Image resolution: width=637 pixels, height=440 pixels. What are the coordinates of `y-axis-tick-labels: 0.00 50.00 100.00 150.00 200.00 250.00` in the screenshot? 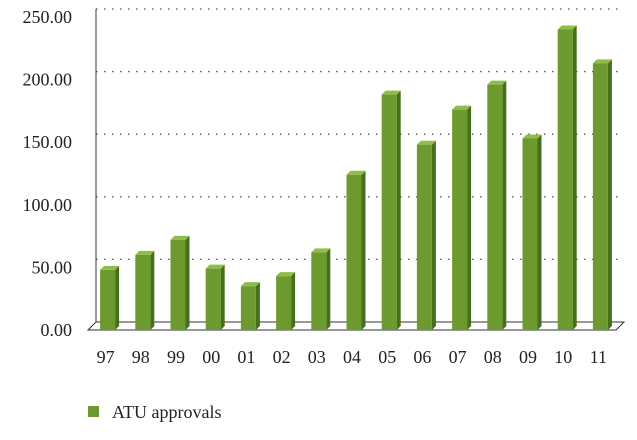 It's located at (48, 173).